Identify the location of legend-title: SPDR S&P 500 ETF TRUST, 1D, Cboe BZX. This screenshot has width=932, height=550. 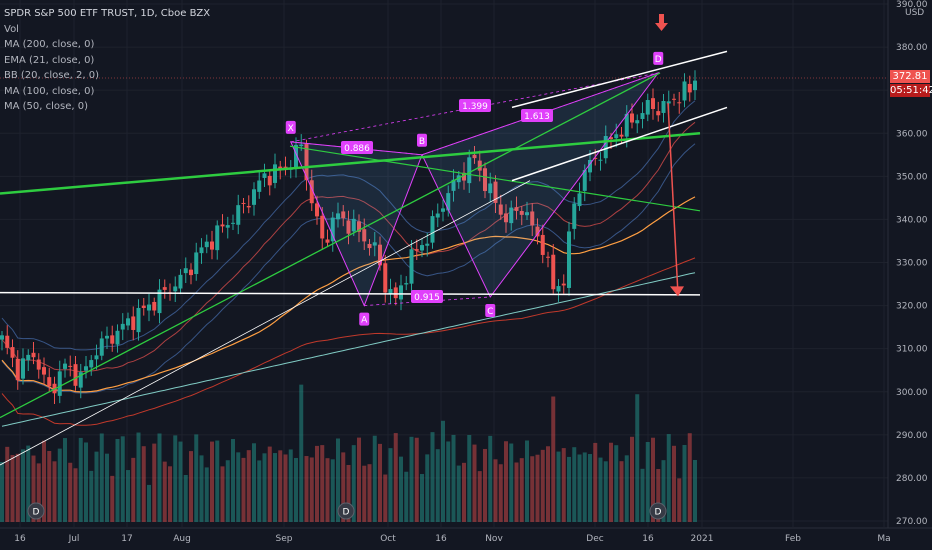
(107, 13).